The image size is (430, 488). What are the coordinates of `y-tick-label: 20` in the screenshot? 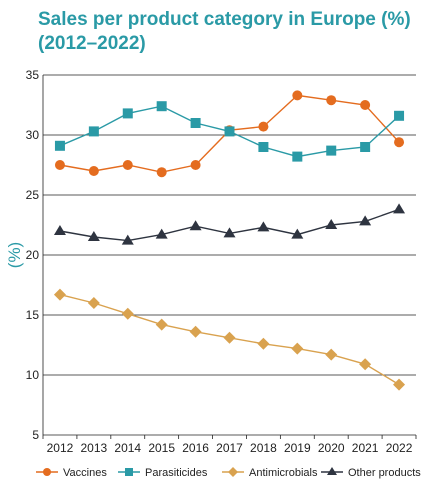 It's located at (33, 255).